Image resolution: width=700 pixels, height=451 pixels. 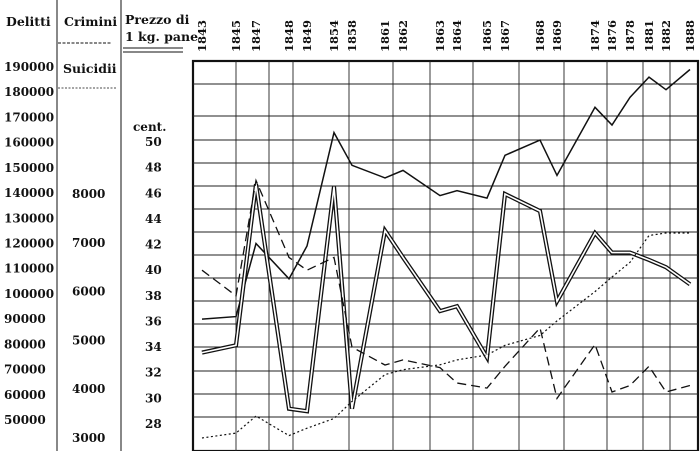 I want to click on year-label: 1874, so click(x=595, y=36).